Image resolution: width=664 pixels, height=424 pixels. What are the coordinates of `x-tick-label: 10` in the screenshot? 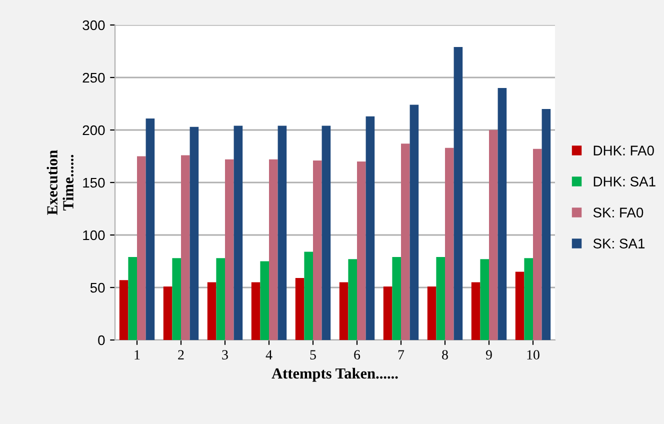 It's located at (533, 355).